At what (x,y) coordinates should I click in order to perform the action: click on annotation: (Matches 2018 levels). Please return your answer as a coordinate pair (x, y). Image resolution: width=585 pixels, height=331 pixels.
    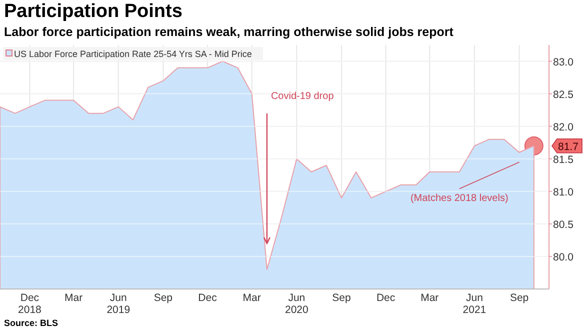
    Looking at the image, I should click on (459, 198).